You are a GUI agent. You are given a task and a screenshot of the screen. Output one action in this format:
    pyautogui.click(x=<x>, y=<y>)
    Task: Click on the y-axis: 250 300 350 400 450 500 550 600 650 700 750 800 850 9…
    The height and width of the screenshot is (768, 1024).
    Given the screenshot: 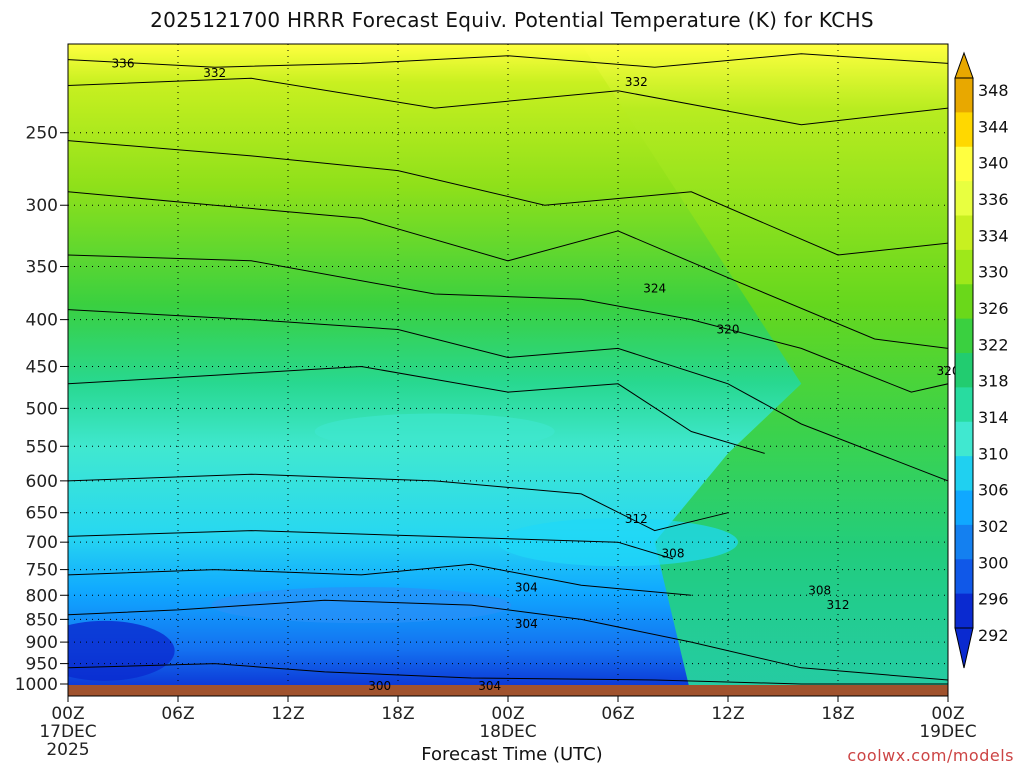 What is the action you would take?
    pyautogui.click(x=41, y=409)
    